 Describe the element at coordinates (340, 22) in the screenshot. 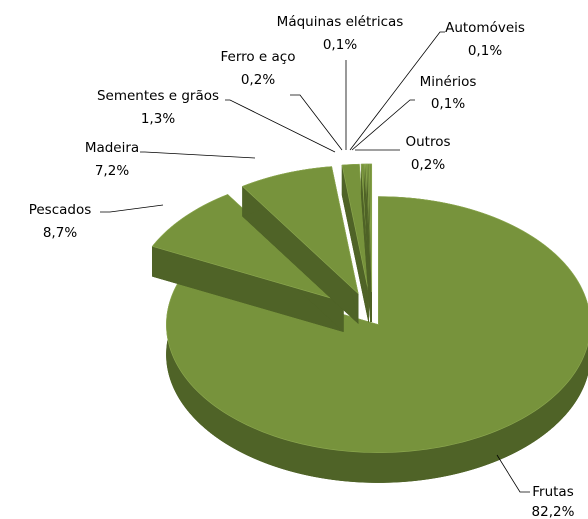

I see `category-label: Máquinas elétricas` at that location.